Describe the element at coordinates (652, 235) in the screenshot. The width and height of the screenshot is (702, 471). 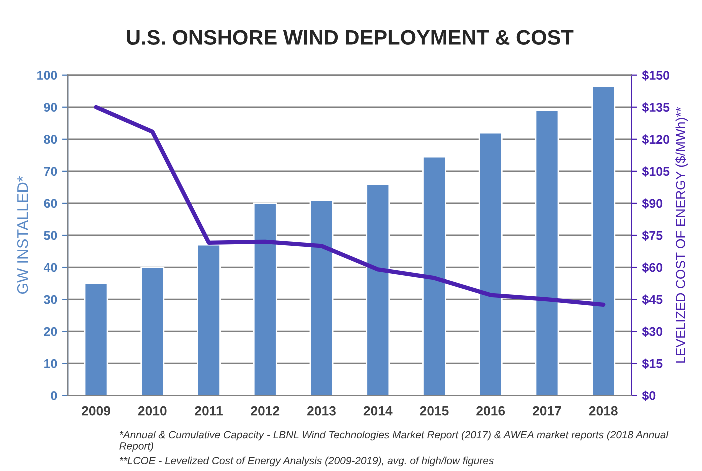
I see `y2-tick-label: $75` at that location.